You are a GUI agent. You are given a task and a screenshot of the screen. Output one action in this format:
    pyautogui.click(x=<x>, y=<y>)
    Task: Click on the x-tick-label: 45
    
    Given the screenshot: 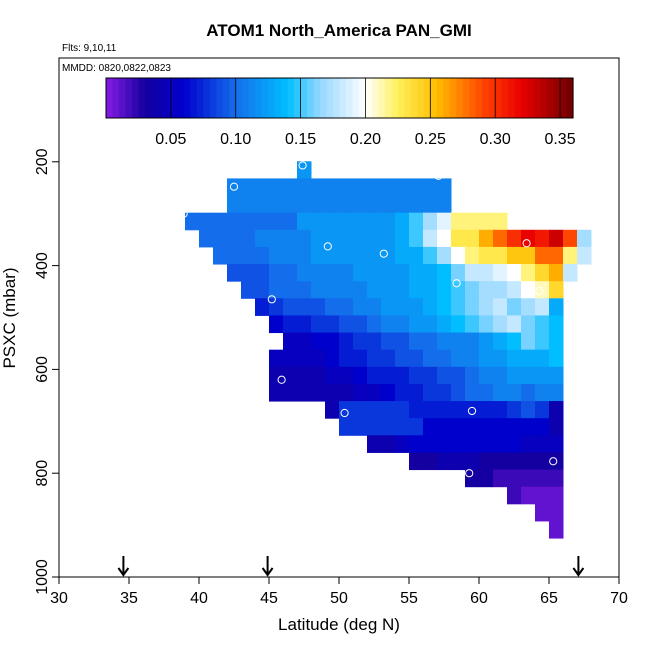 What is the action you would take?
    pyautogui.click(x=269, y=598)
    